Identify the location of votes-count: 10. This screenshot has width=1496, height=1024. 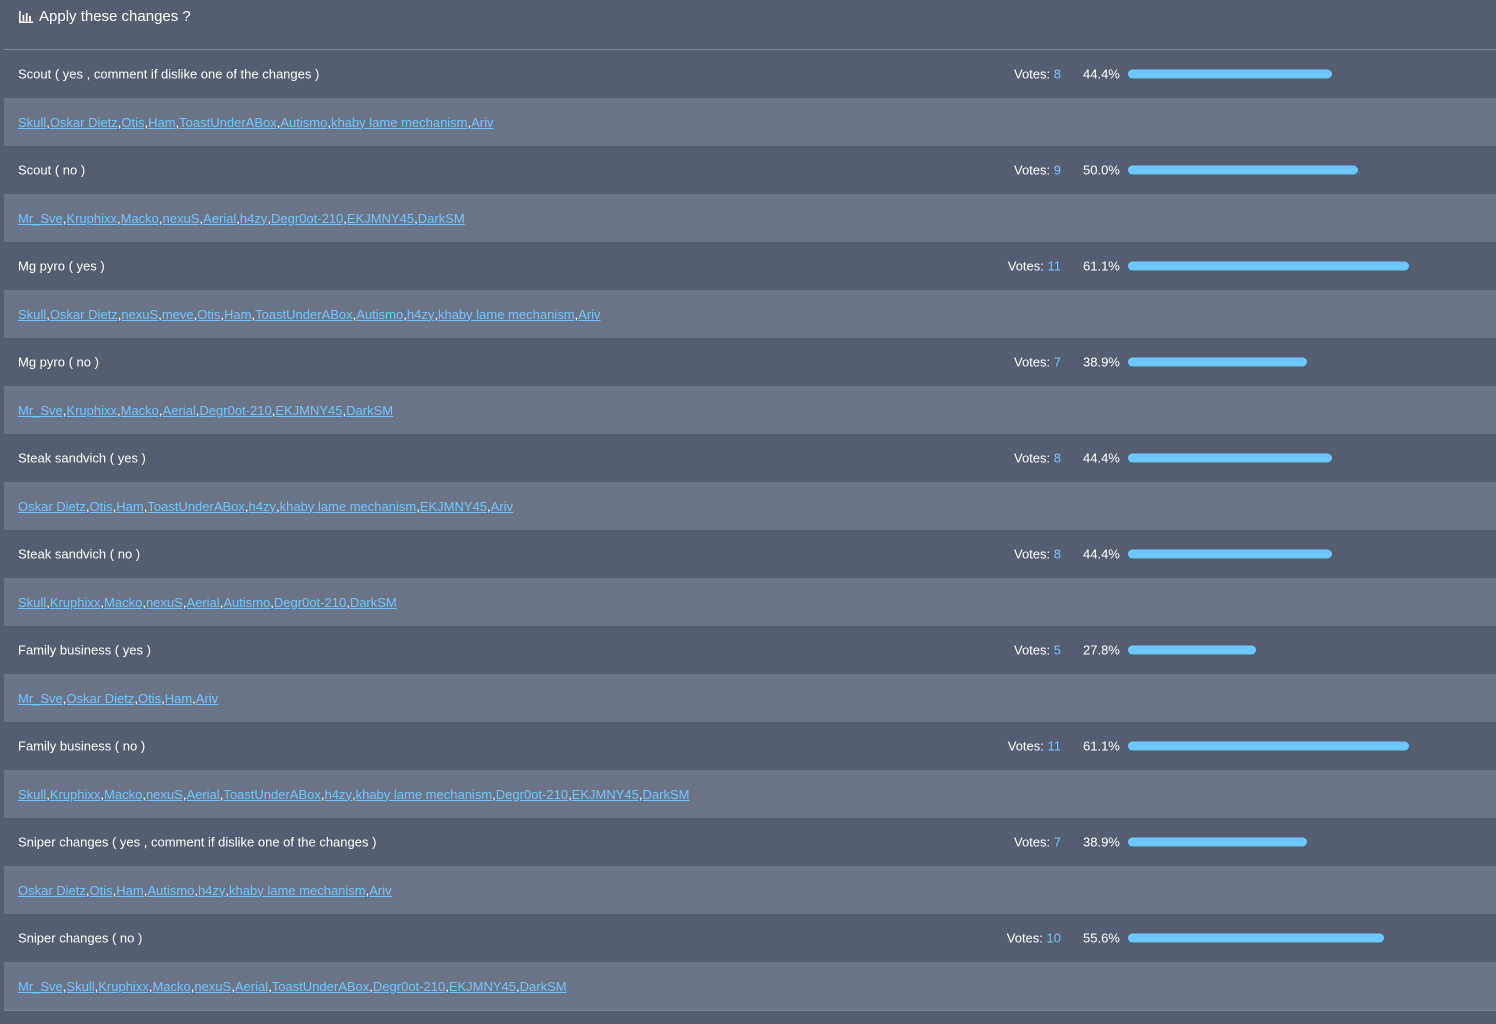
(1053, 938).